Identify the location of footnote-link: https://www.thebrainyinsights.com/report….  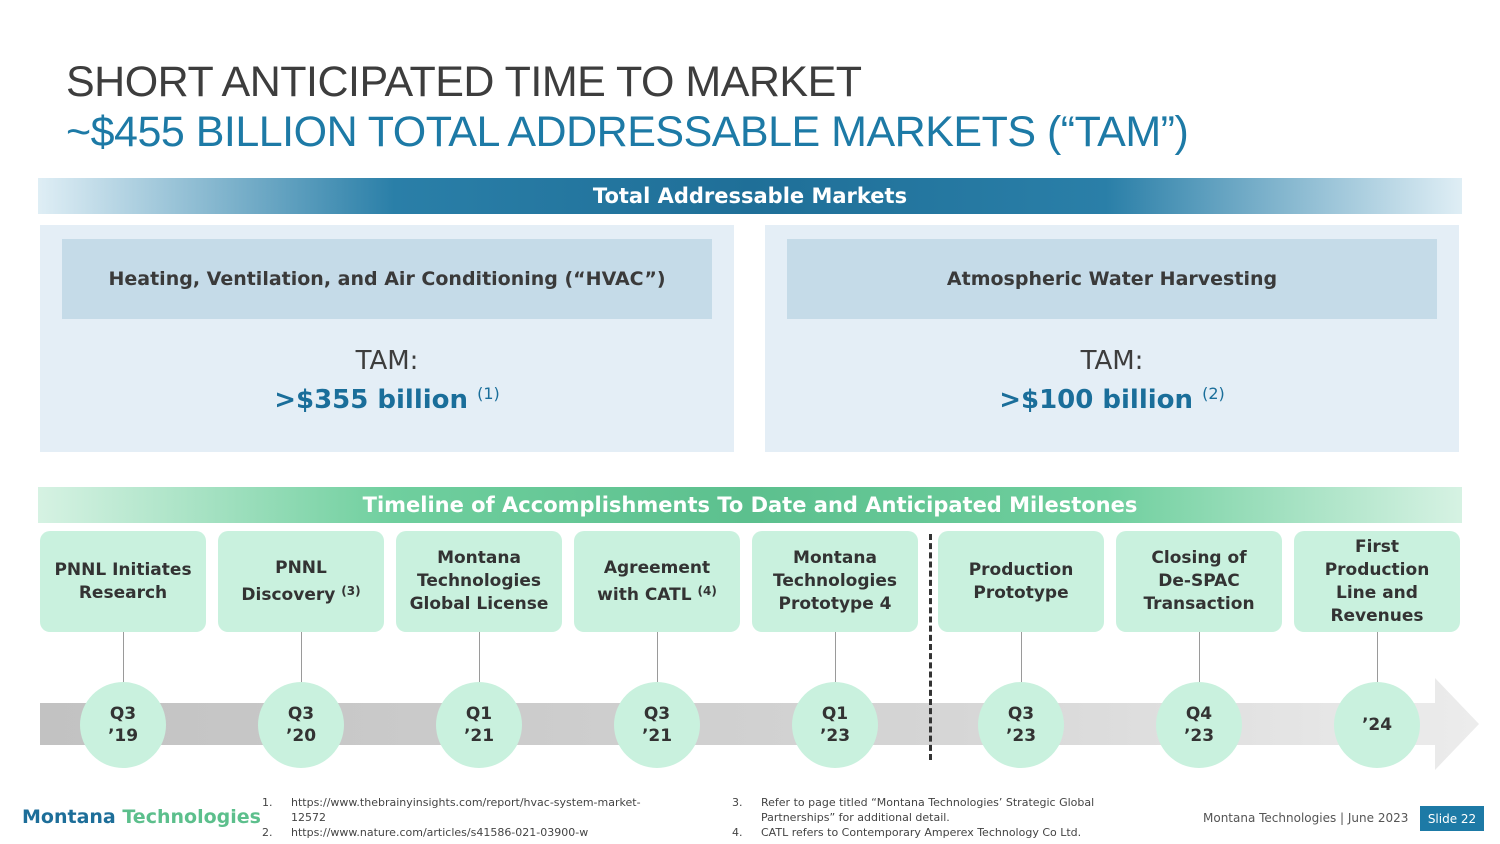
(466, 810).